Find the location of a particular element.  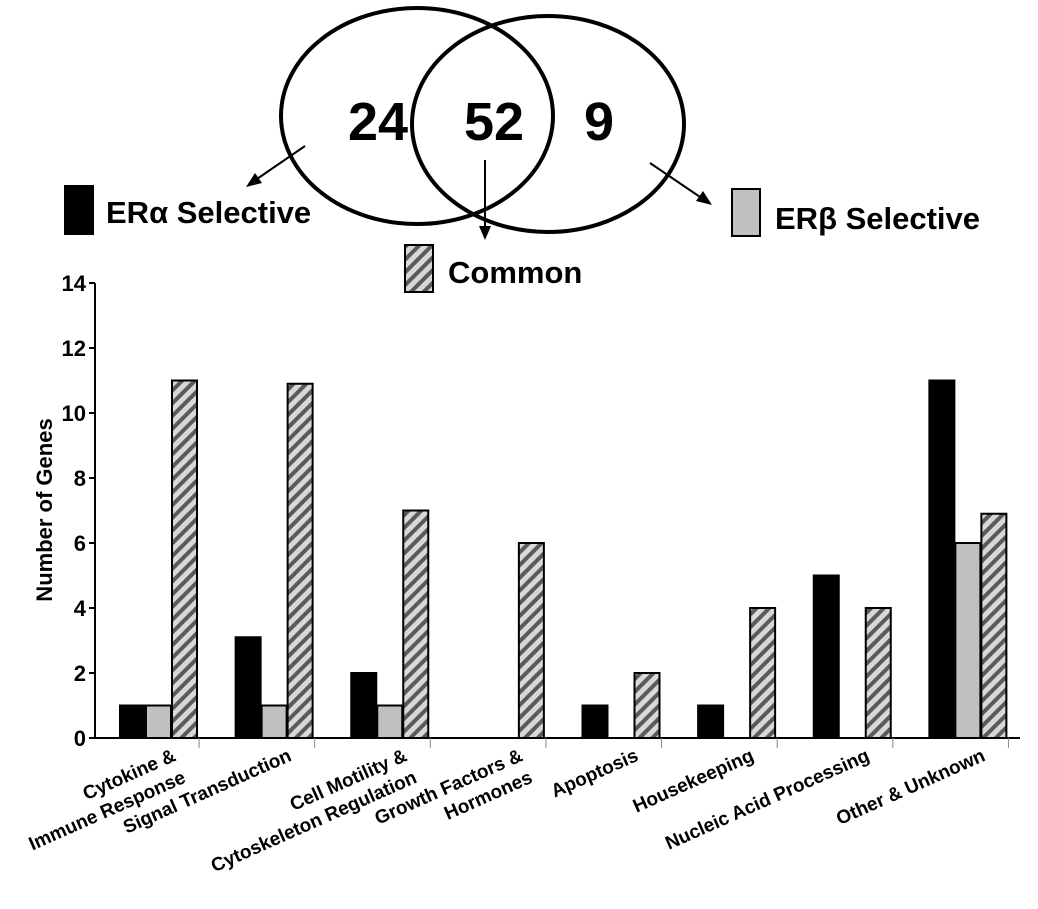

x-tick-label: Apoptosis is located at coordinates (594, 773).